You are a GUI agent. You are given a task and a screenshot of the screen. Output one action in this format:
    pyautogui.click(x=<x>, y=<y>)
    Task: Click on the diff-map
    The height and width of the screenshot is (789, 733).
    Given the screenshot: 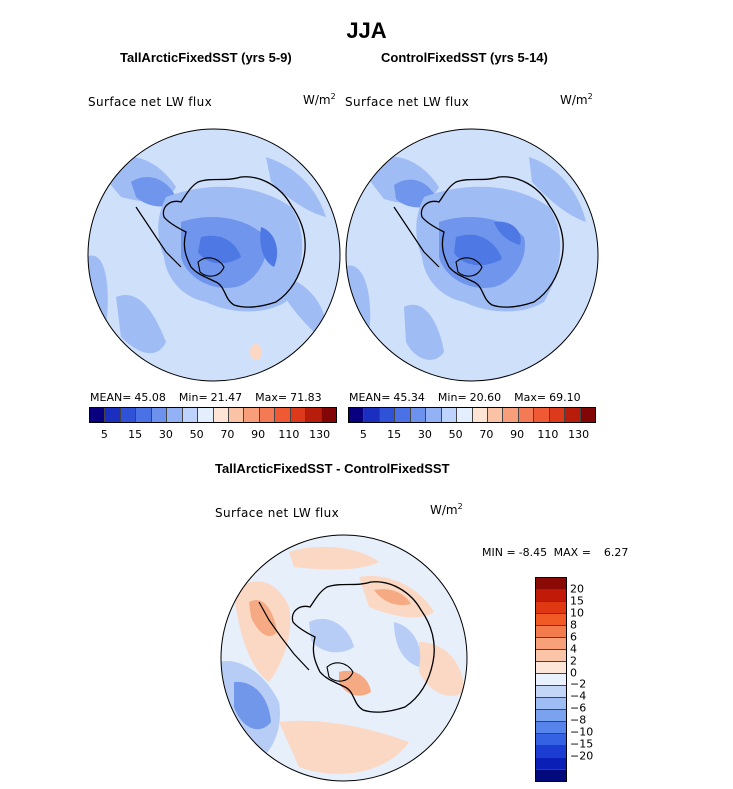 What is the action you would take?
    pyautogui.click(x=344, y=658)
    